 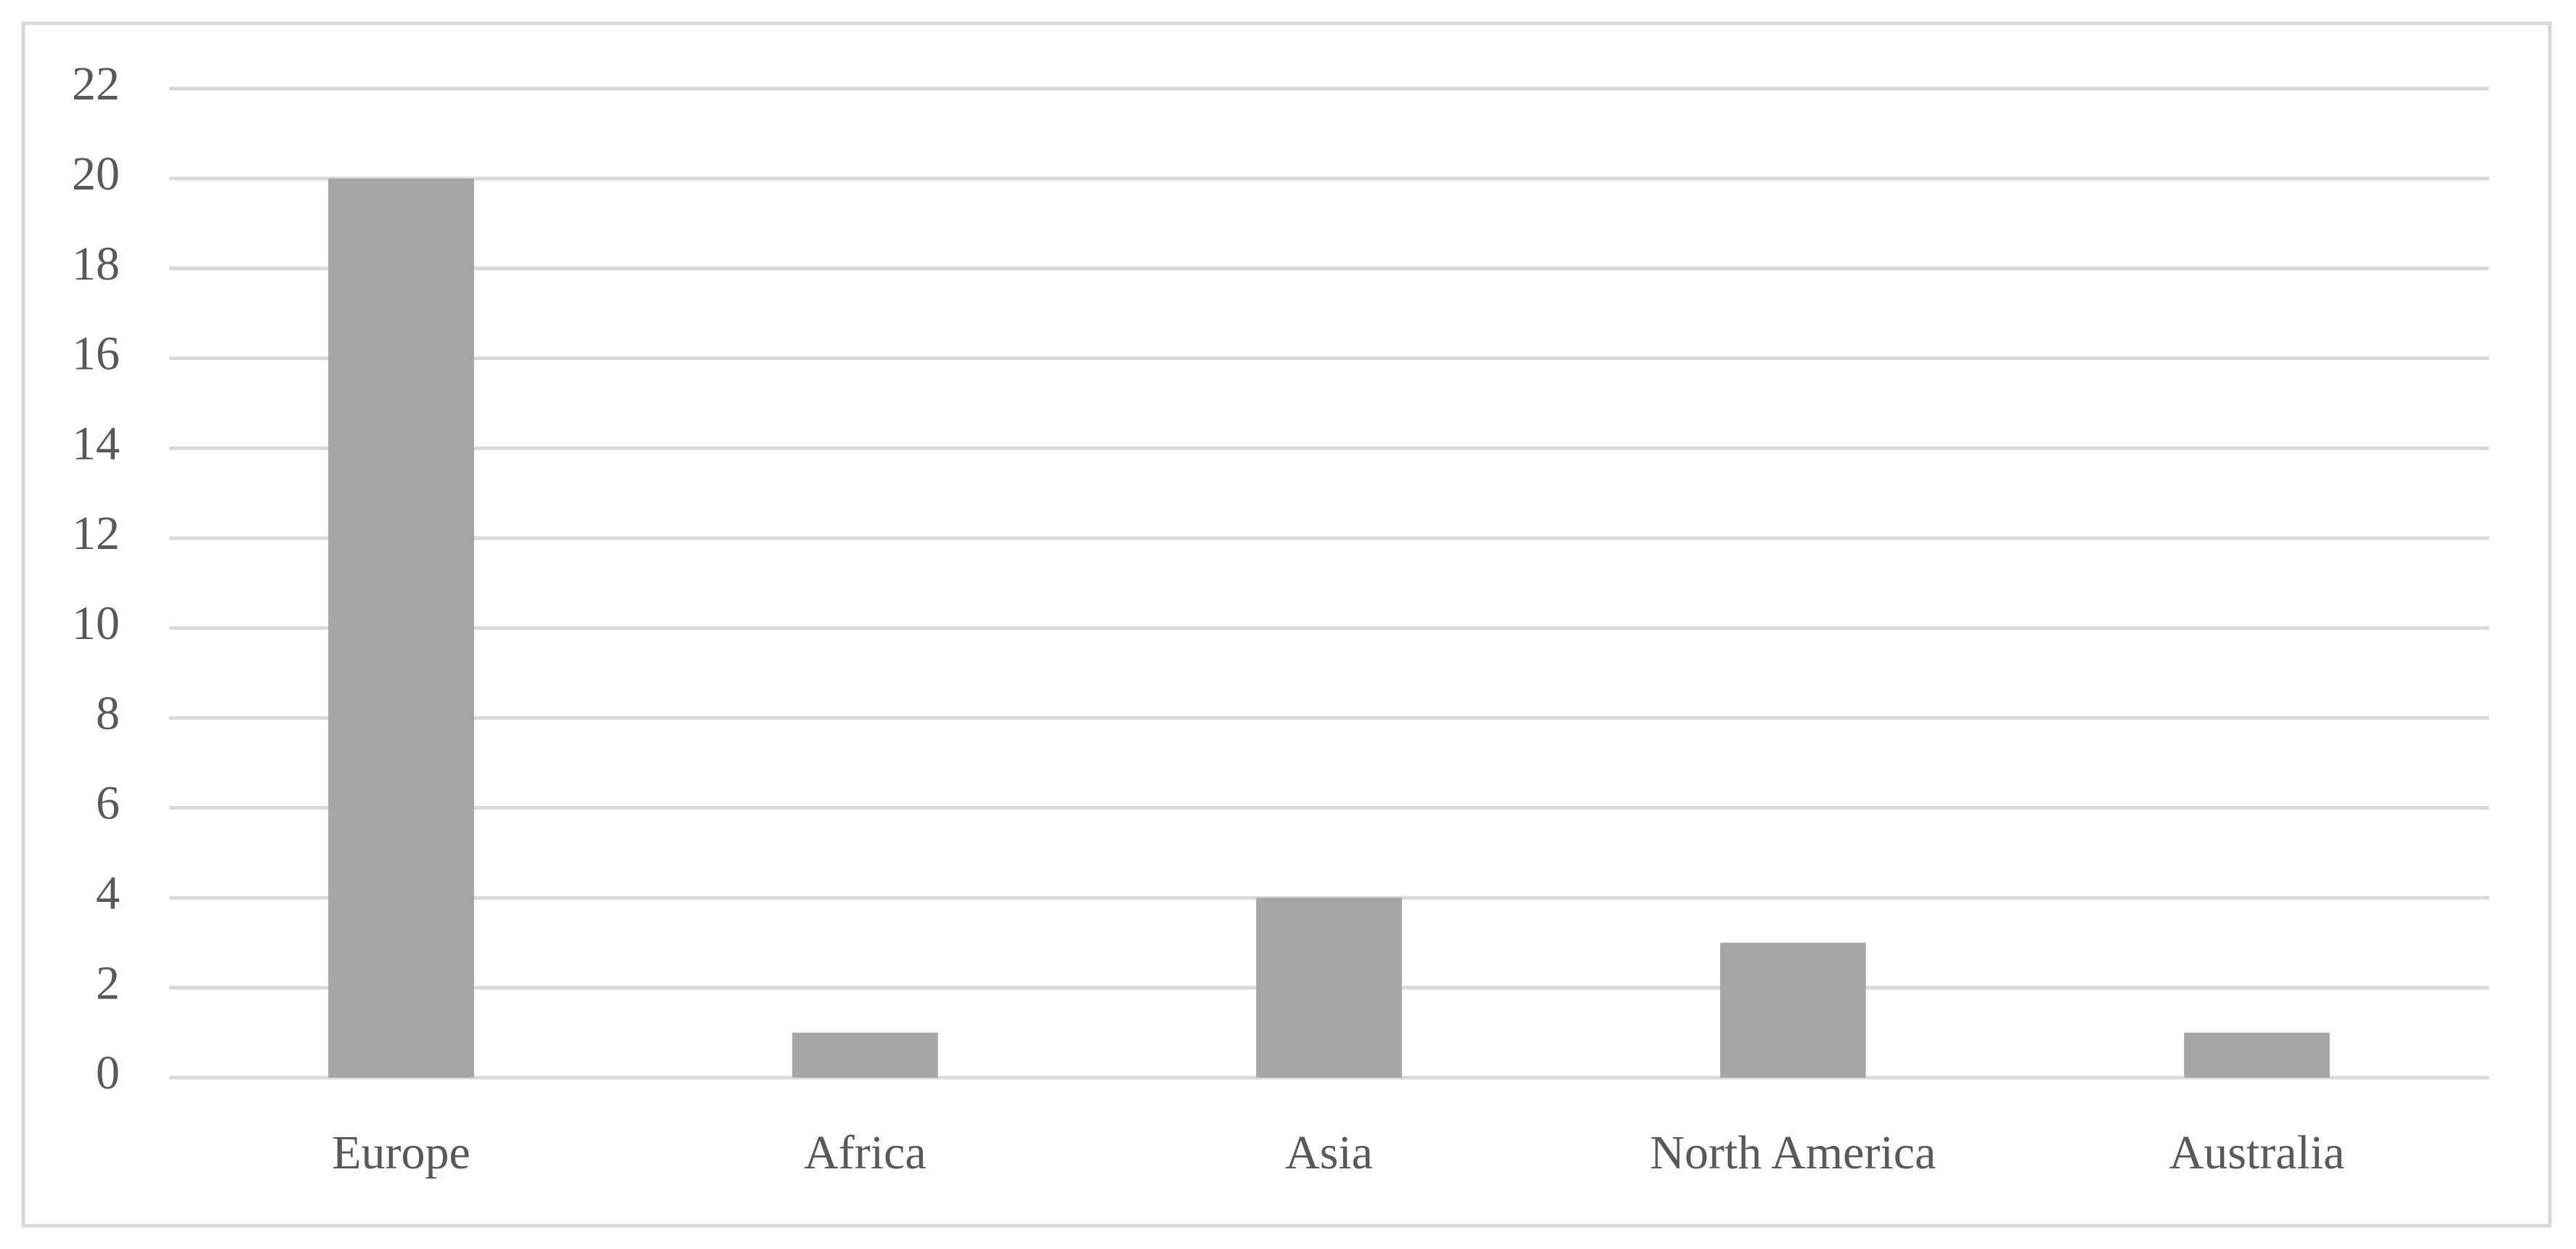 What do you see at coordinates (96, 444) in the screenshot?
I see `y-tick-label: 14` at bounding box center [96, 444].